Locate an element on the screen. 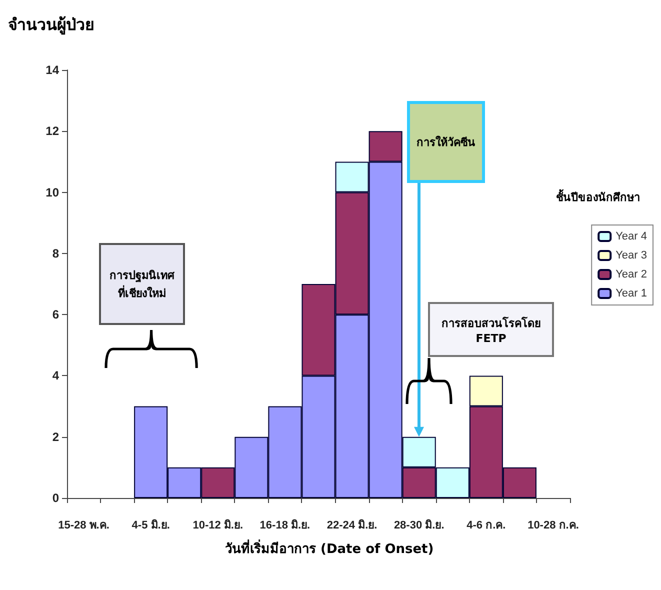 The image size is (661, 590). x-axis-title: วันที่เริ่มมีอาการ (Date of Onset) is located at coordinates (329, 548).